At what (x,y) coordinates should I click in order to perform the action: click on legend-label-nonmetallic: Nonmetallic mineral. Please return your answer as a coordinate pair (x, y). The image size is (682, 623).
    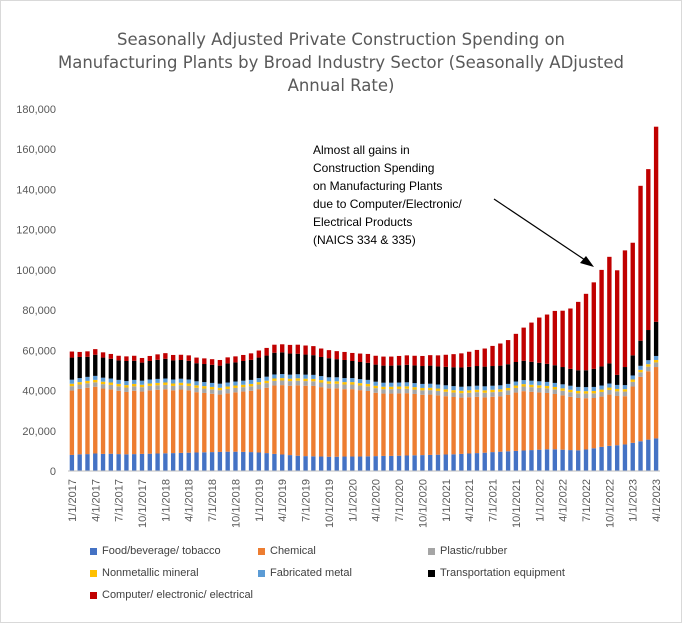
    Looking at the image, I should click on (150, 573).